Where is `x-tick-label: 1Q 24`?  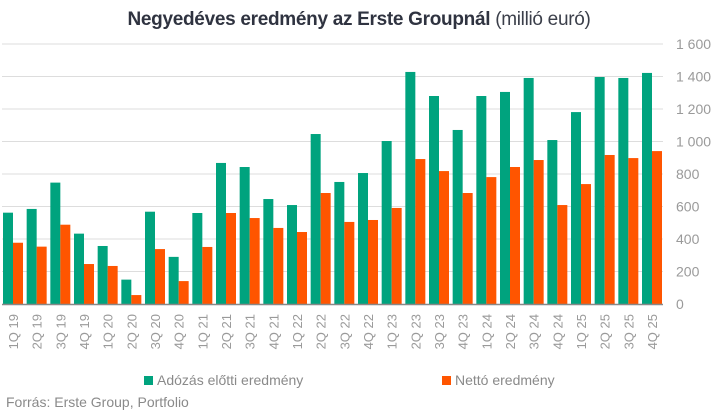
x-tick-label: 1Q 24 is located at coordinates (486, 331).